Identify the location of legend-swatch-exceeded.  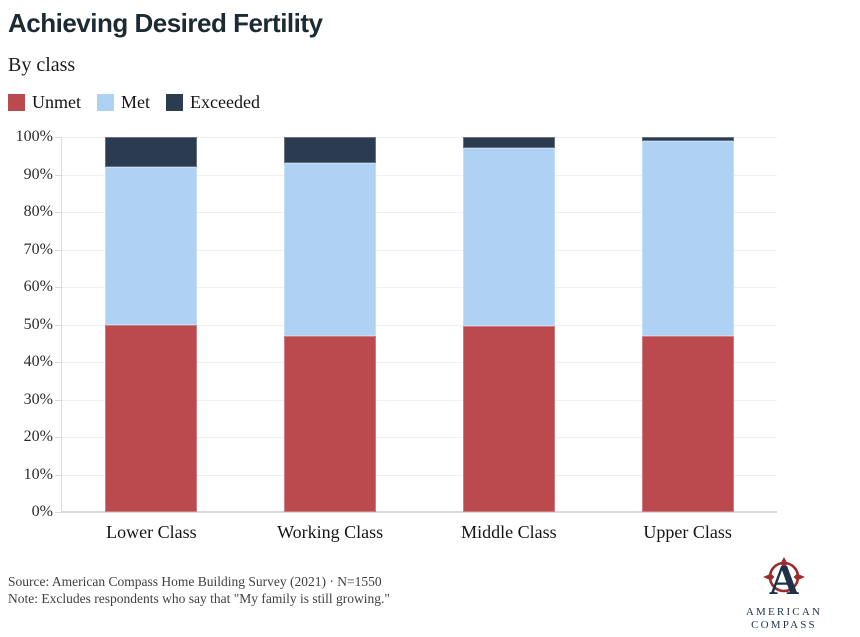
(174, 102).